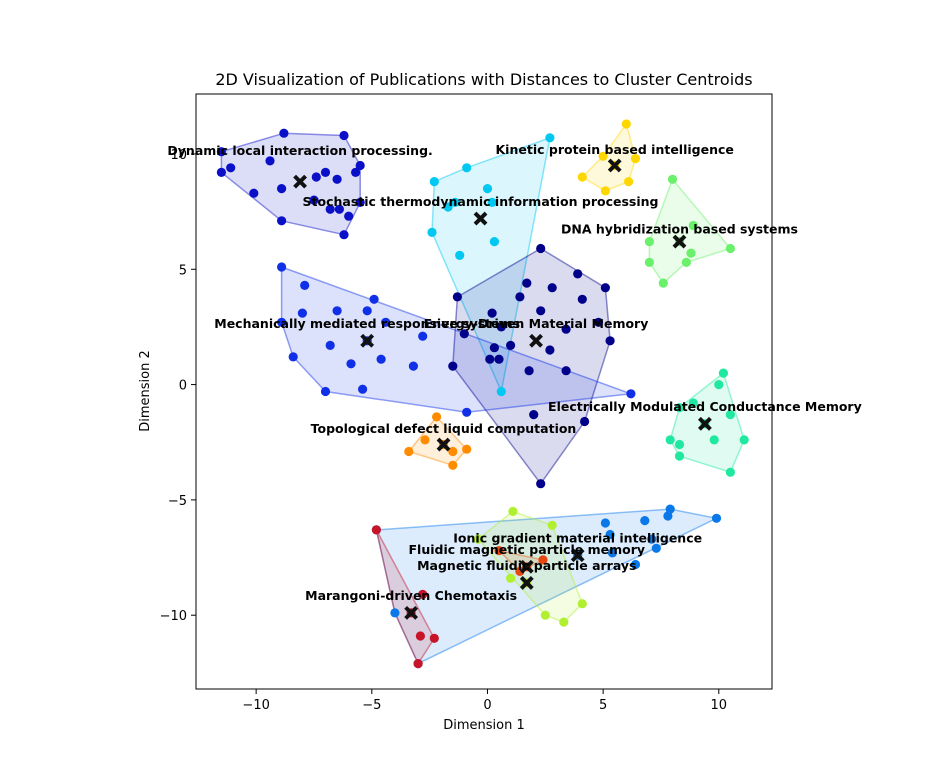 The height and width of the screenshot is (774, 944). I want to click on cluster-label-8: Ionic gradient material intelligence, so click(577, 538).